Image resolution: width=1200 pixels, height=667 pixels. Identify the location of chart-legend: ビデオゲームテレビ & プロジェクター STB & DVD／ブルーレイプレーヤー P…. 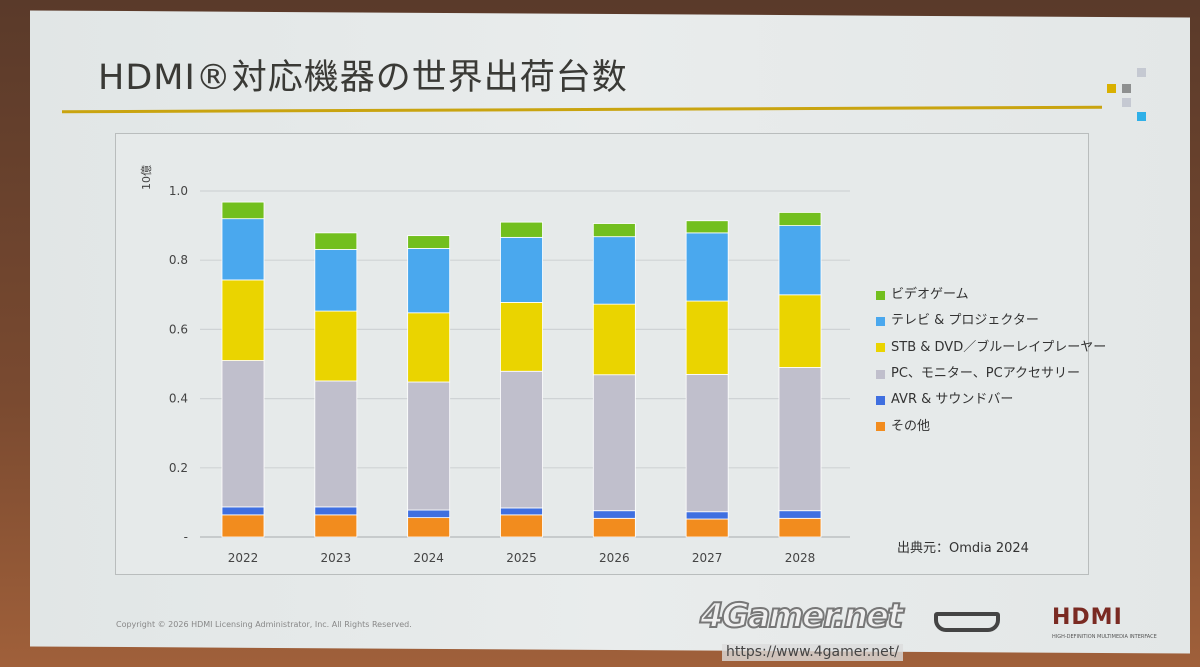
(991, 361).